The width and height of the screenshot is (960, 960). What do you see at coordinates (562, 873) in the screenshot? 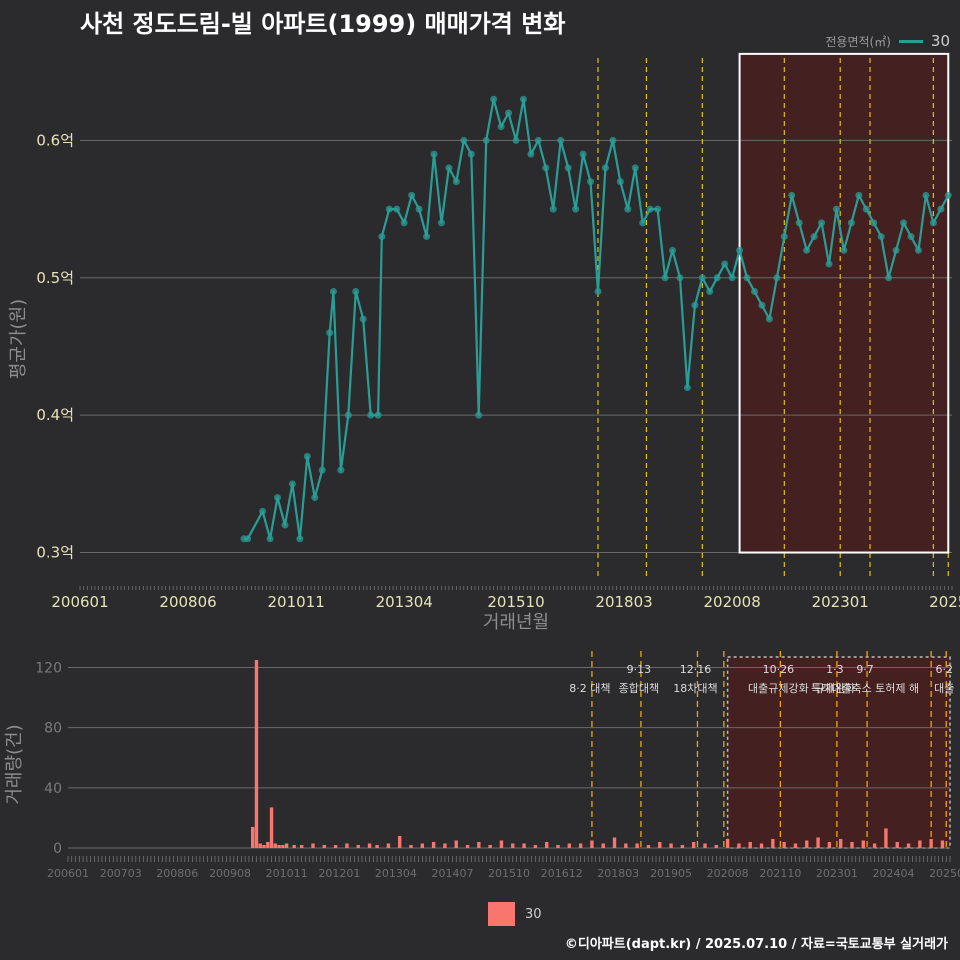
I see `x-tick-label: 201612` at bounding box center [562, 873].